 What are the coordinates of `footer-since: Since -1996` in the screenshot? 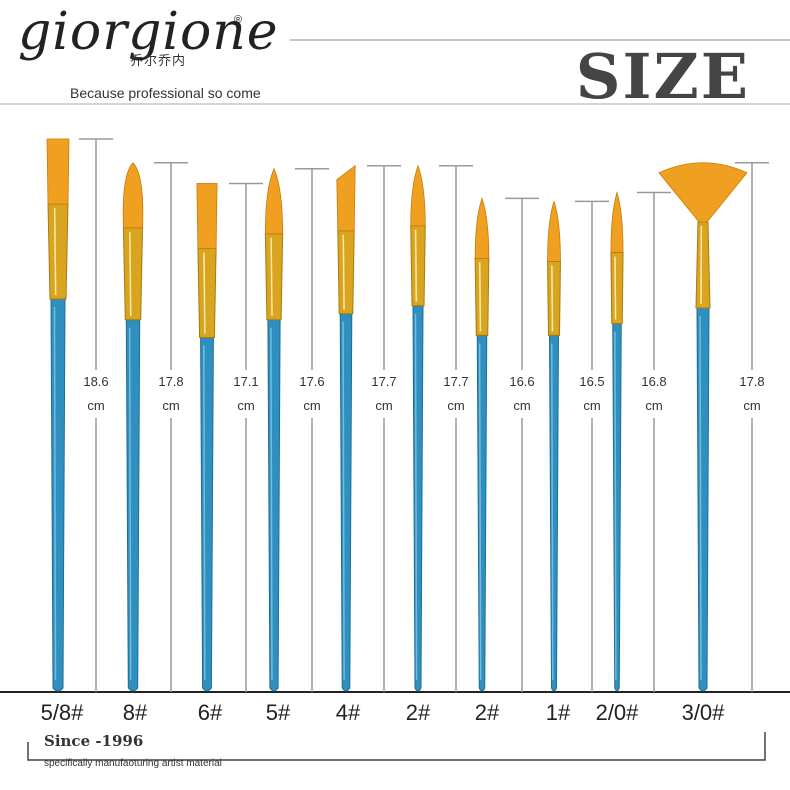 It's located at (94, 741).